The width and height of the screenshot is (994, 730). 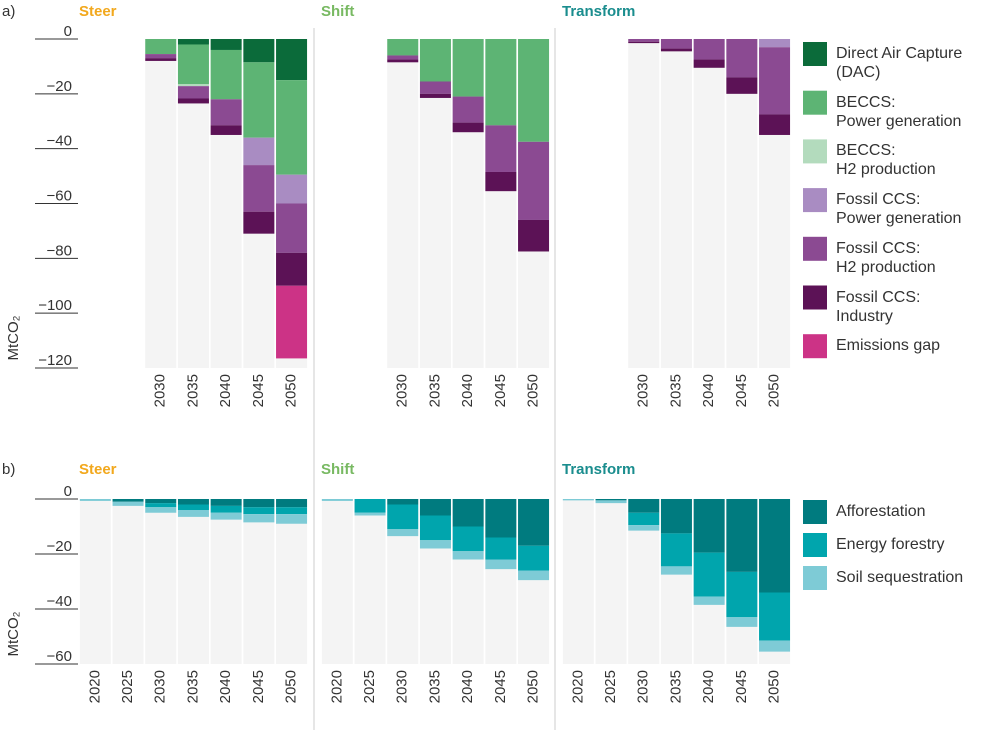 What do you see at coordinates (68, 31) in the screenshot?
I see `y-tick-label: 0` at bounding box center [68, 31].